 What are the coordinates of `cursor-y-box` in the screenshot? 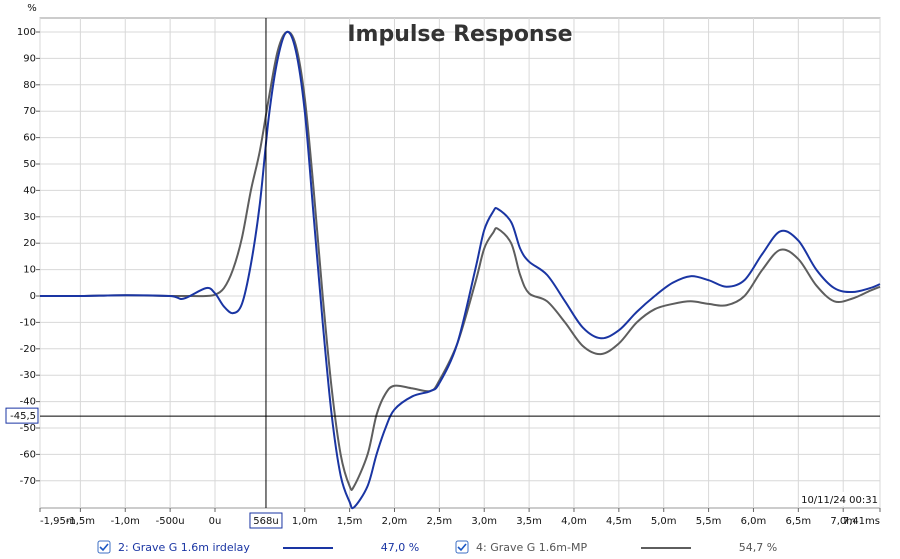 It's located at (22, 415).